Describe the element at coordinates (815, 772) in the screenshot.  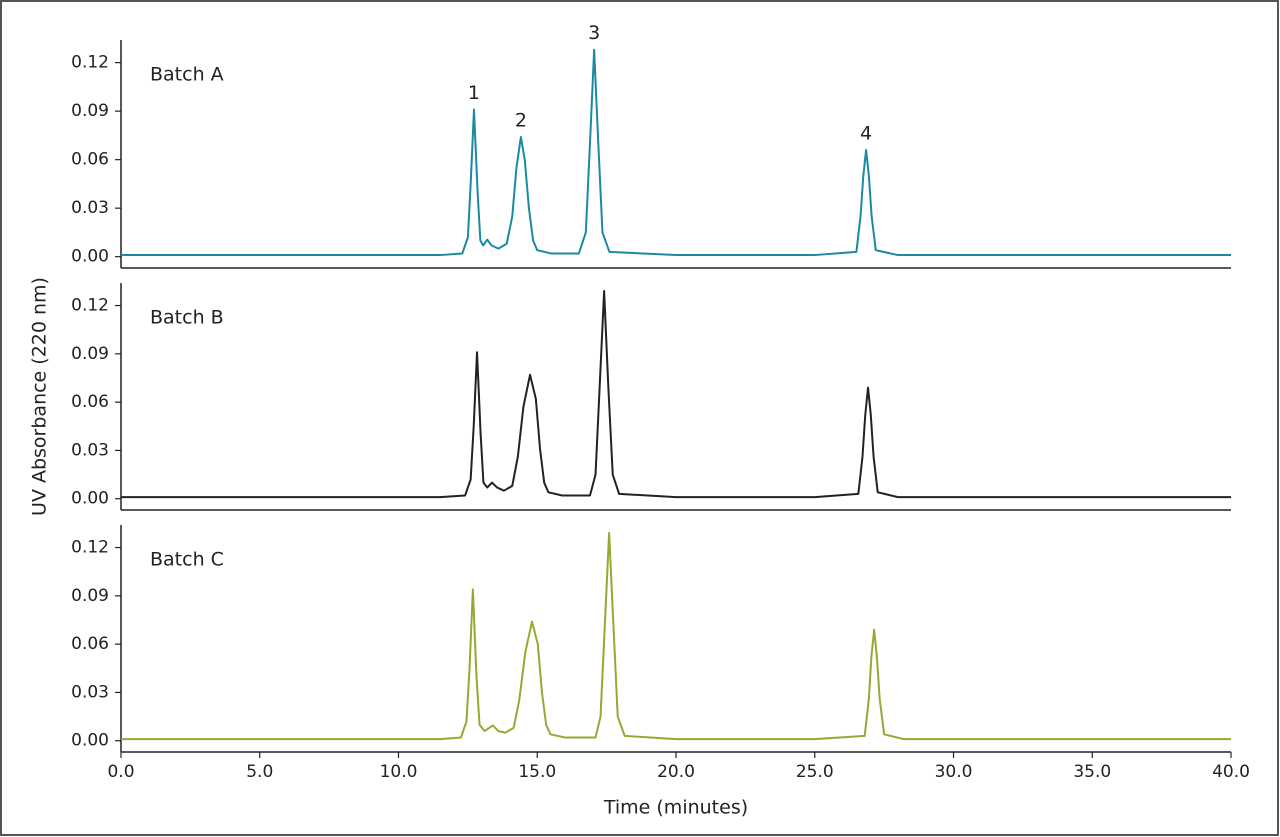
I see `x-tick-label: 25.0` at that location.